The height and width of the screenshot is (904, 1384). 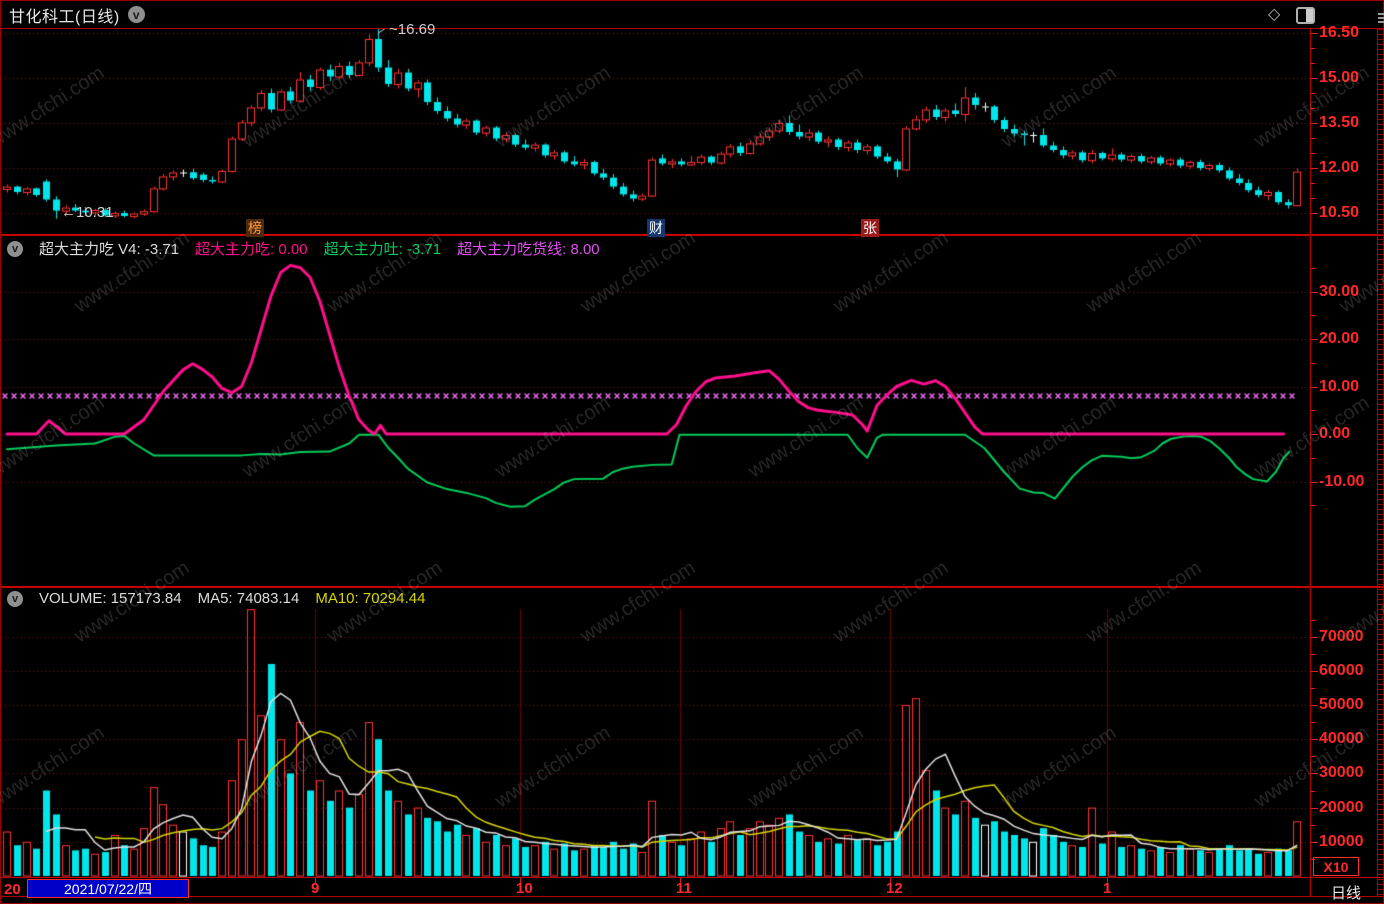 What do you see at coordinates (412, 29) in the screenshot?
I see `high-price-annotation: ~16.69` at bounding box center [412, 29].